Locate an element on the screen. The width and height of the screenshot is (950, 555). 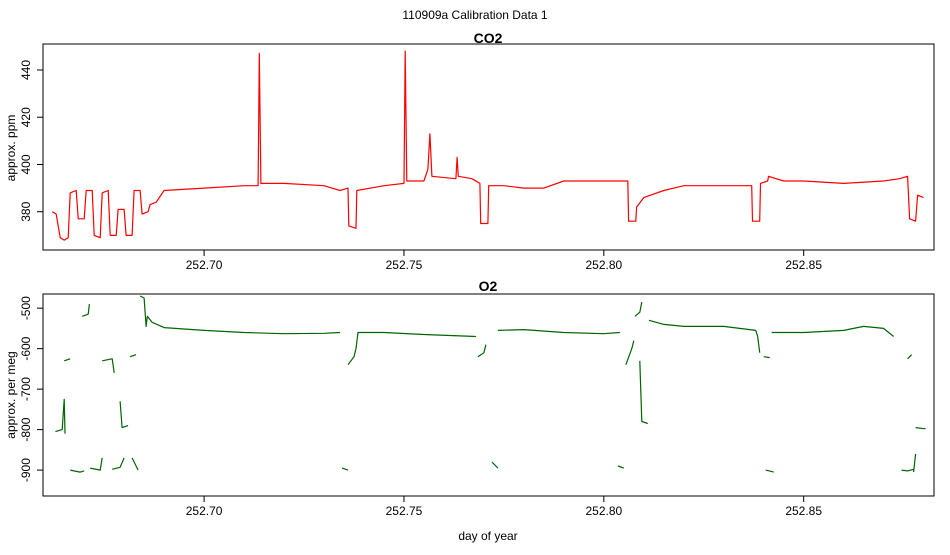
figure-title: 110909a Calibration Data 1 is located at coordinates (475, 15).